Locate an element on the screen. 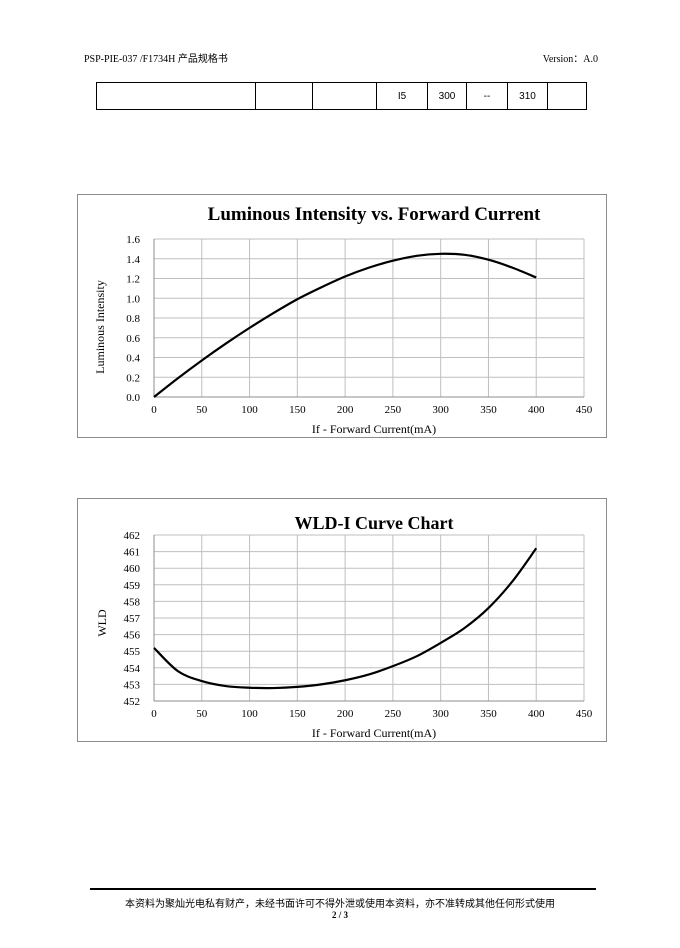 The image size is (680, 948). footer-rule is located at coordinates (343, 889).